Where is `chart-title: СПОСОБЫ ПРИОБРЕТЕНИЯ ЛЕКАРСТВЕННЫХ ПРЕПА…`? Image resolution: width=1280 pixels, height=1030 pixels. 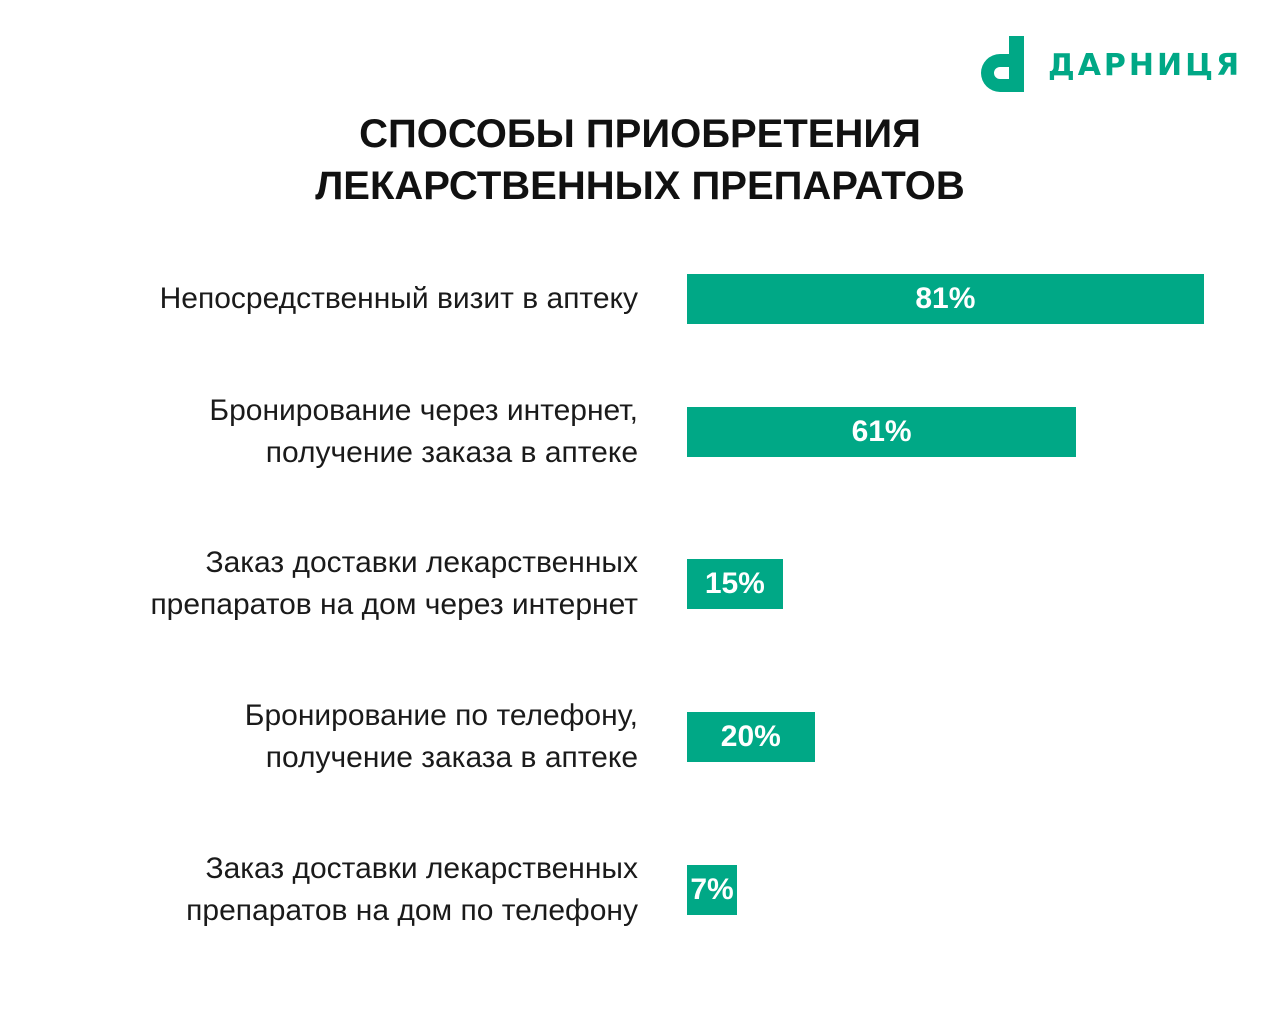
chart-title: СПОСОБЫ ПРИОБРЕТЕНИЯ ЛЕКАРСТВЕННЫХ ПРЕПА… is located at coordinates (640, 160).